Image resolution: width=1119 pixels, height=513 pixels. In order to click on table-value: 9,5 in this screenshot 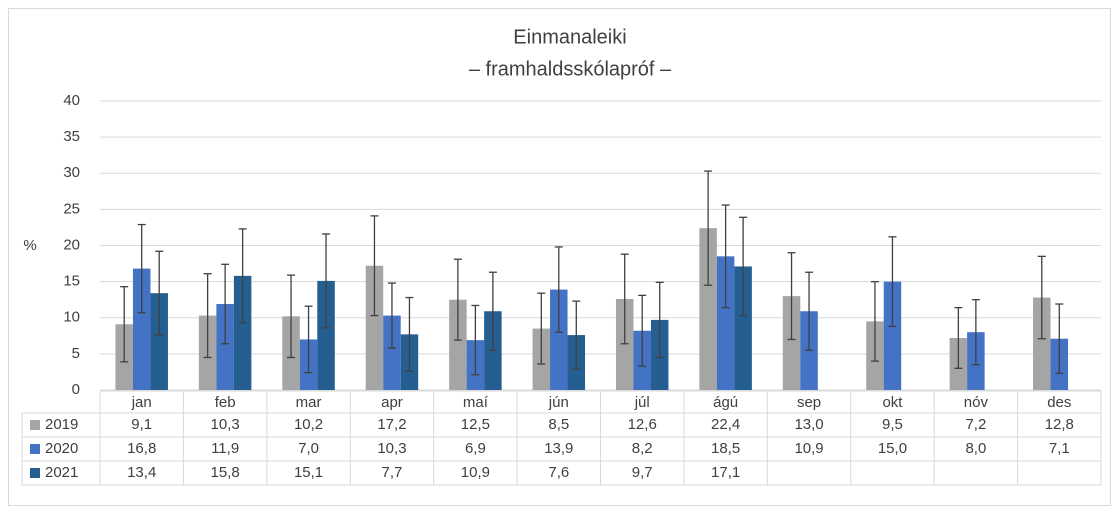, I will do `click(892, 424)`.